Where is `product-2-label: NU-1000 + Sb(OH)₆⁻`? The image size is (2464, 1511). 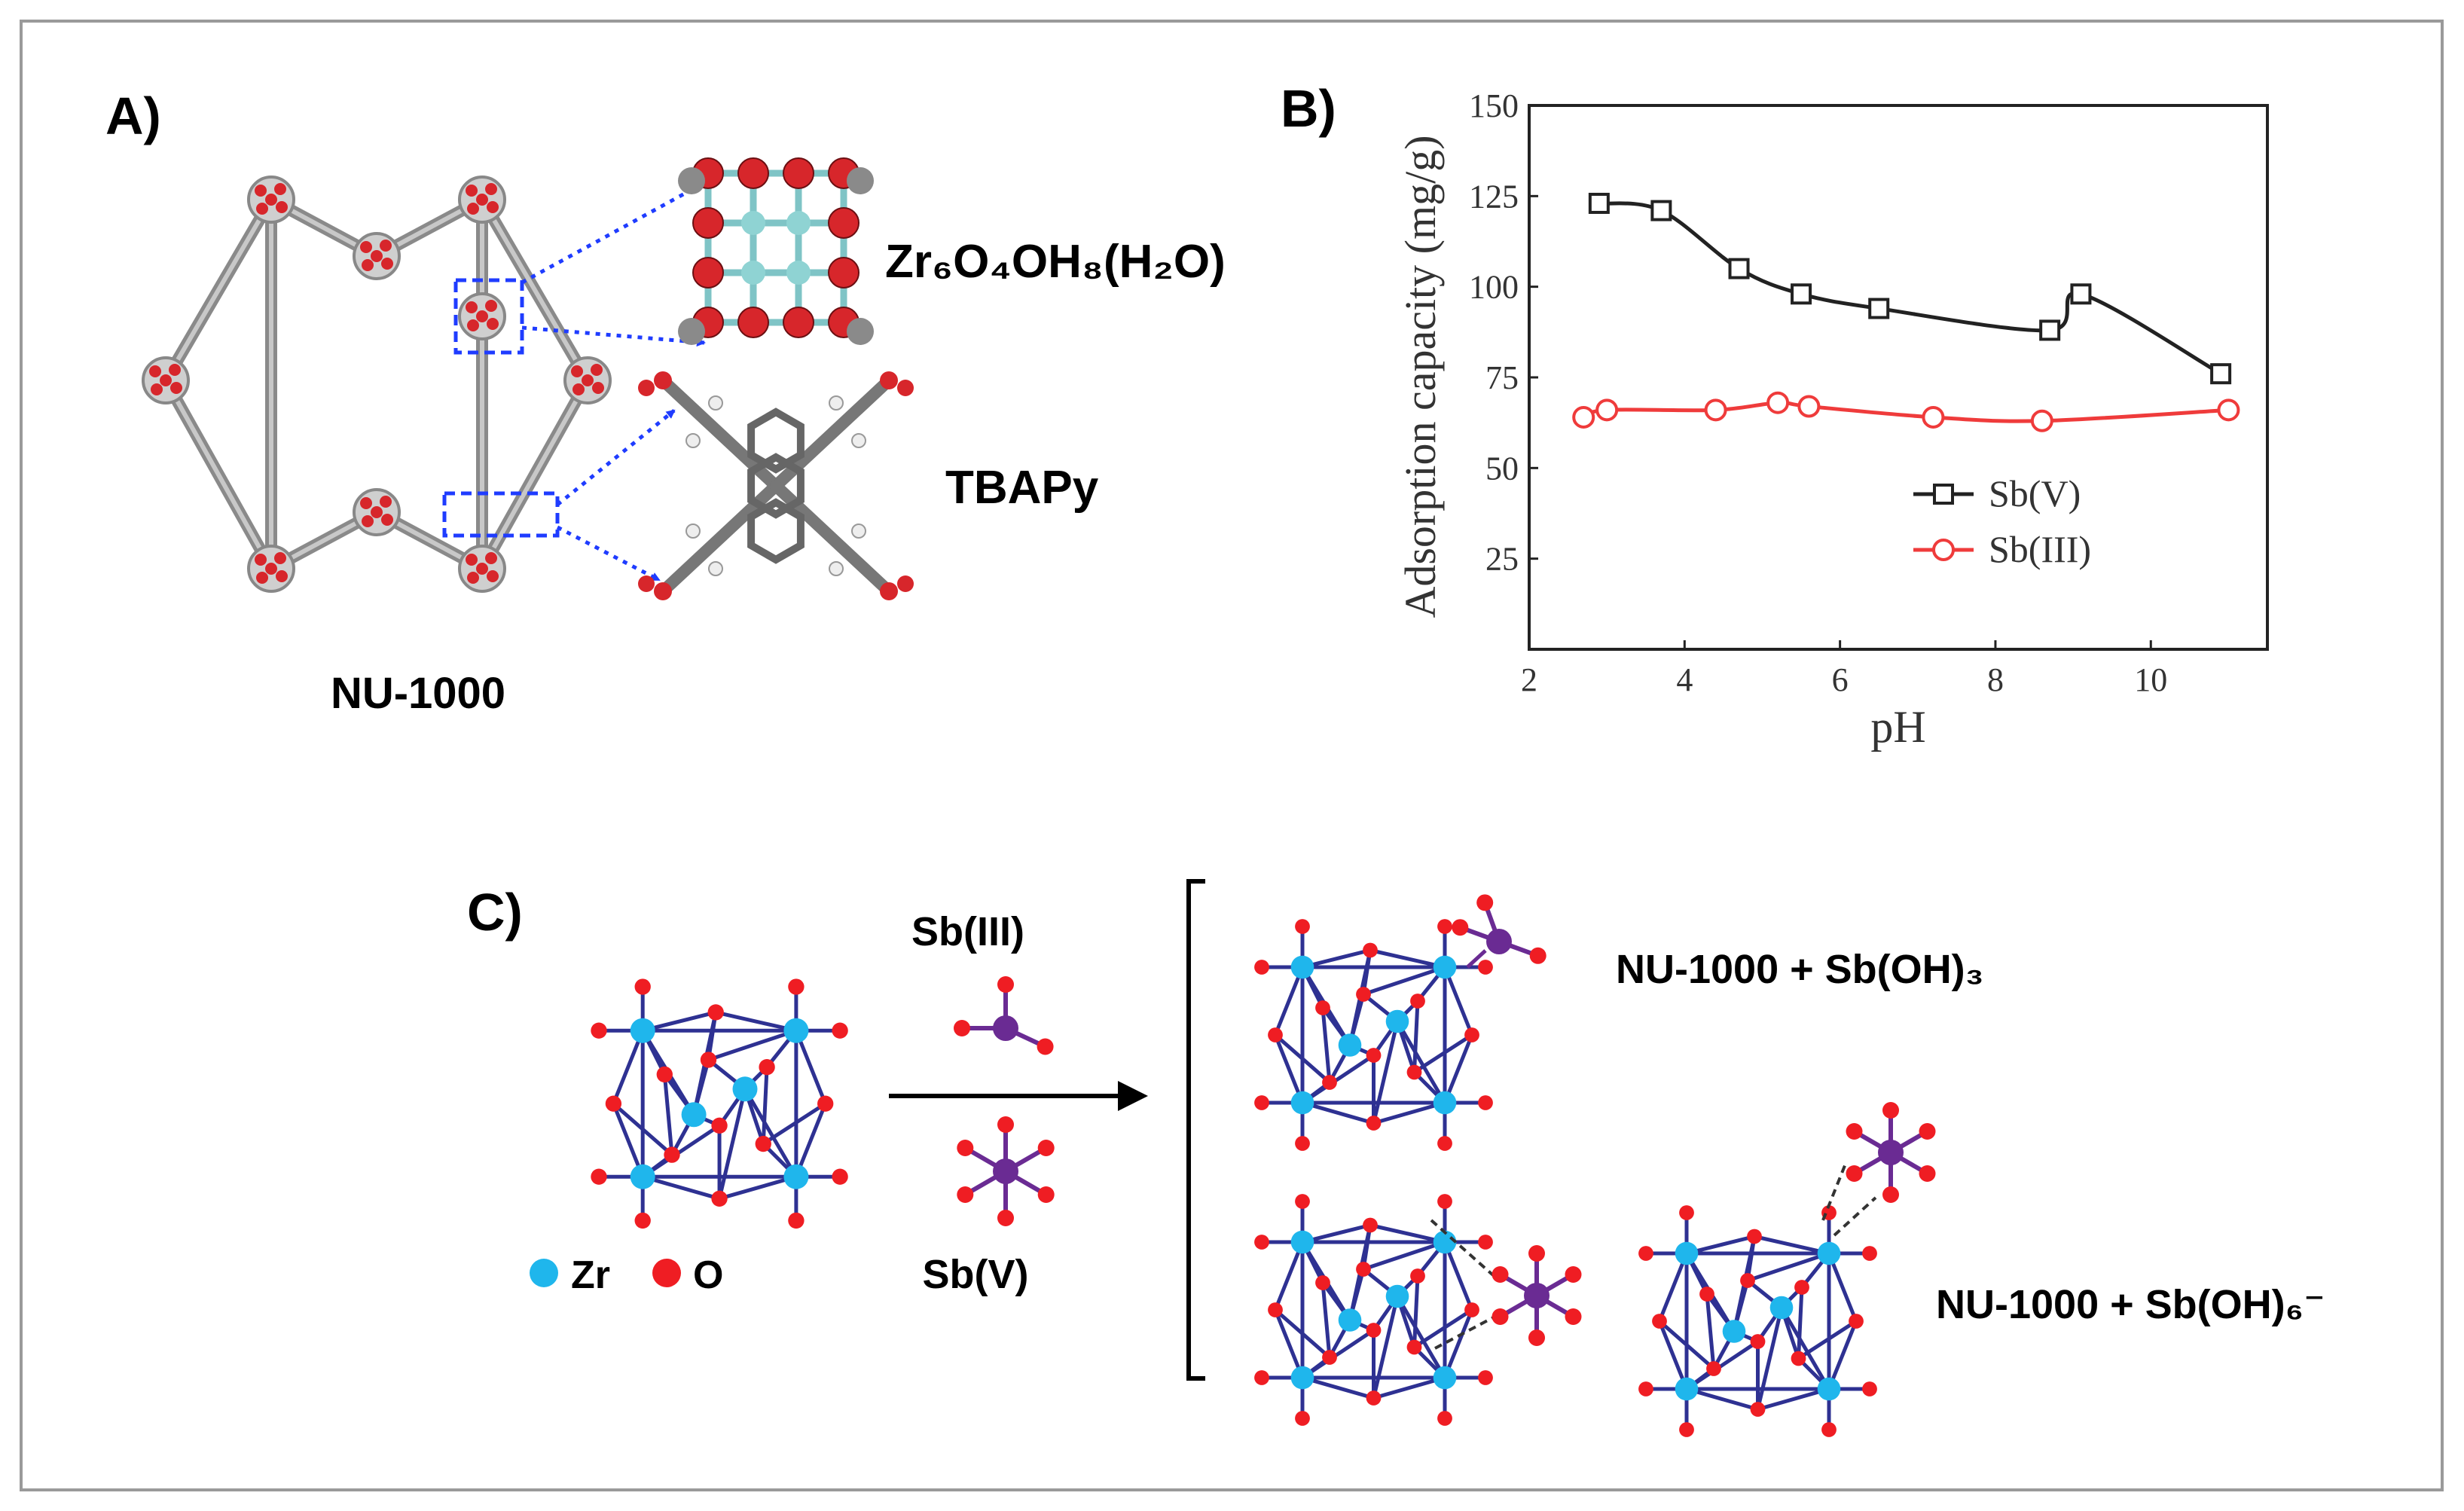
product-2-label: NU-1000 + Sb(OH)₆⁻ is located at coordinates (2130, 1304).